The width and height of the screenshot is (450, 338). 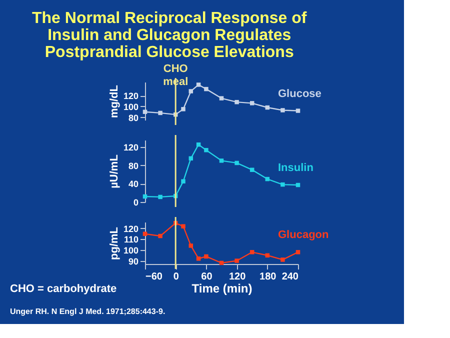 What do you see at coordinates (88, 311) in the screenshot?
I see `text: Unger RH. N Engl J Med. 1971;285:443-9.` at bounding box center [88, 311].